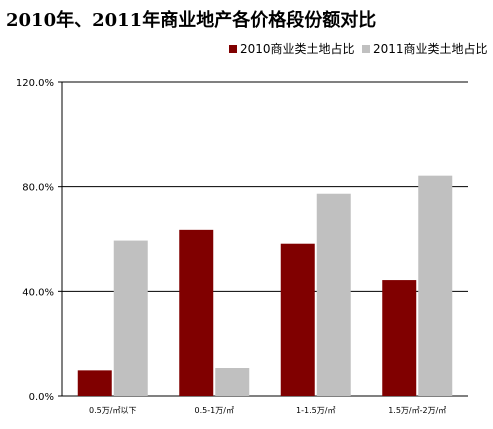 The height and width of the screenshot is (429, 493). What do you see at coordinates (41, 397) in the screenshot?
I see `y-tick-label: 0.0%` at bounding box center [41, 397].